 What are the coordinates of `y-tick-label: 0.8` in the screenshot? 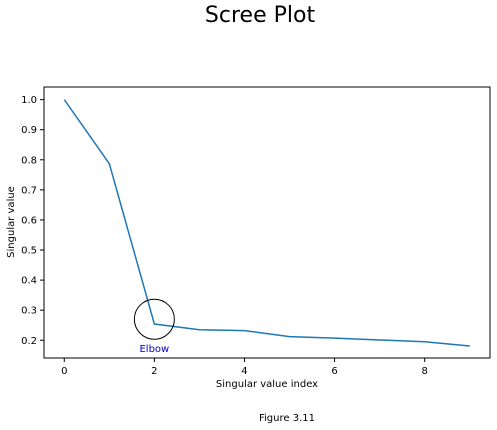 It's located at (29, 160).